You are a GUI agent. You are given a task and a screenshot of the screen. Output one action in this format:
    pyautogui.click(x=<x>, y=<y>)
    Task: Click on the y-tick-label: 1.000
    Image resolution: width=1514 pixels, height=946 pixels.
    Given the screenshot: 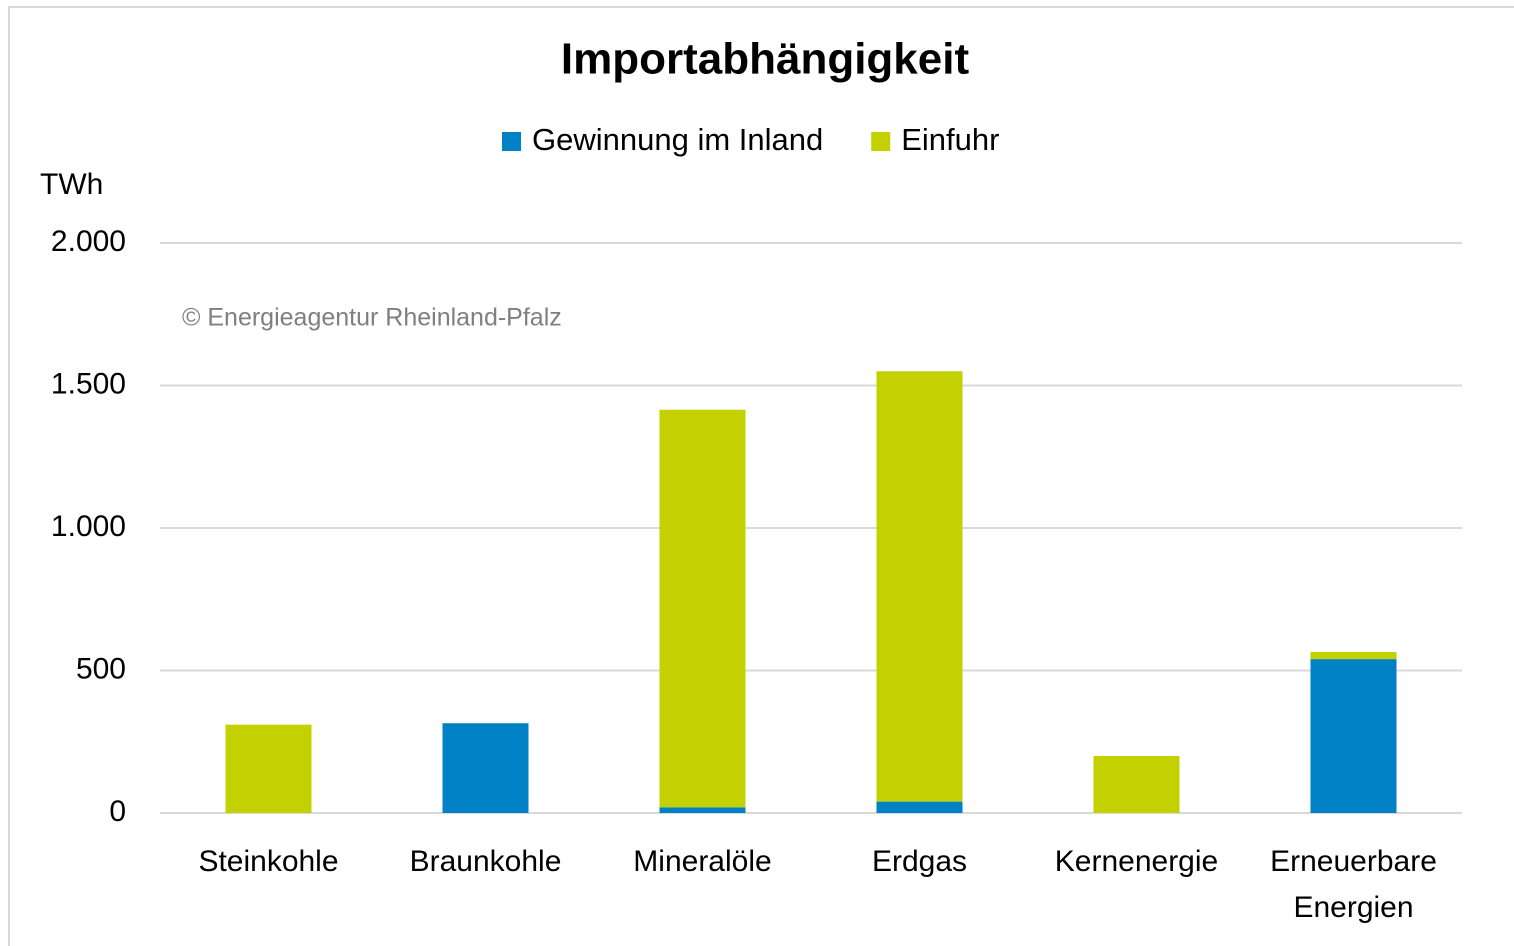 What is the action you would take?
    pyautogui.click(x=88, y=526)
    